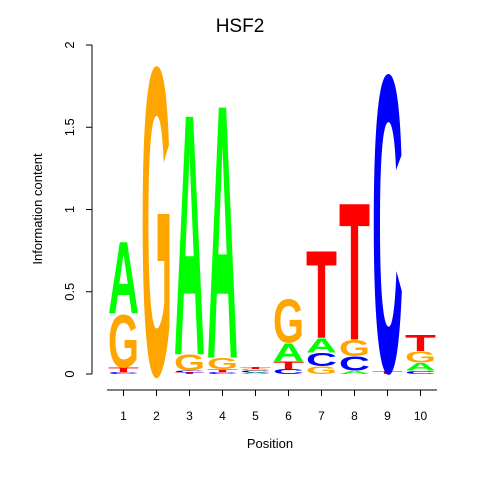 The image size is (480, 480). What do you see at coordinates (69, 292) in the screenshot?
I see `y-tick-label: 0.5` at bounding box center [69, 292].